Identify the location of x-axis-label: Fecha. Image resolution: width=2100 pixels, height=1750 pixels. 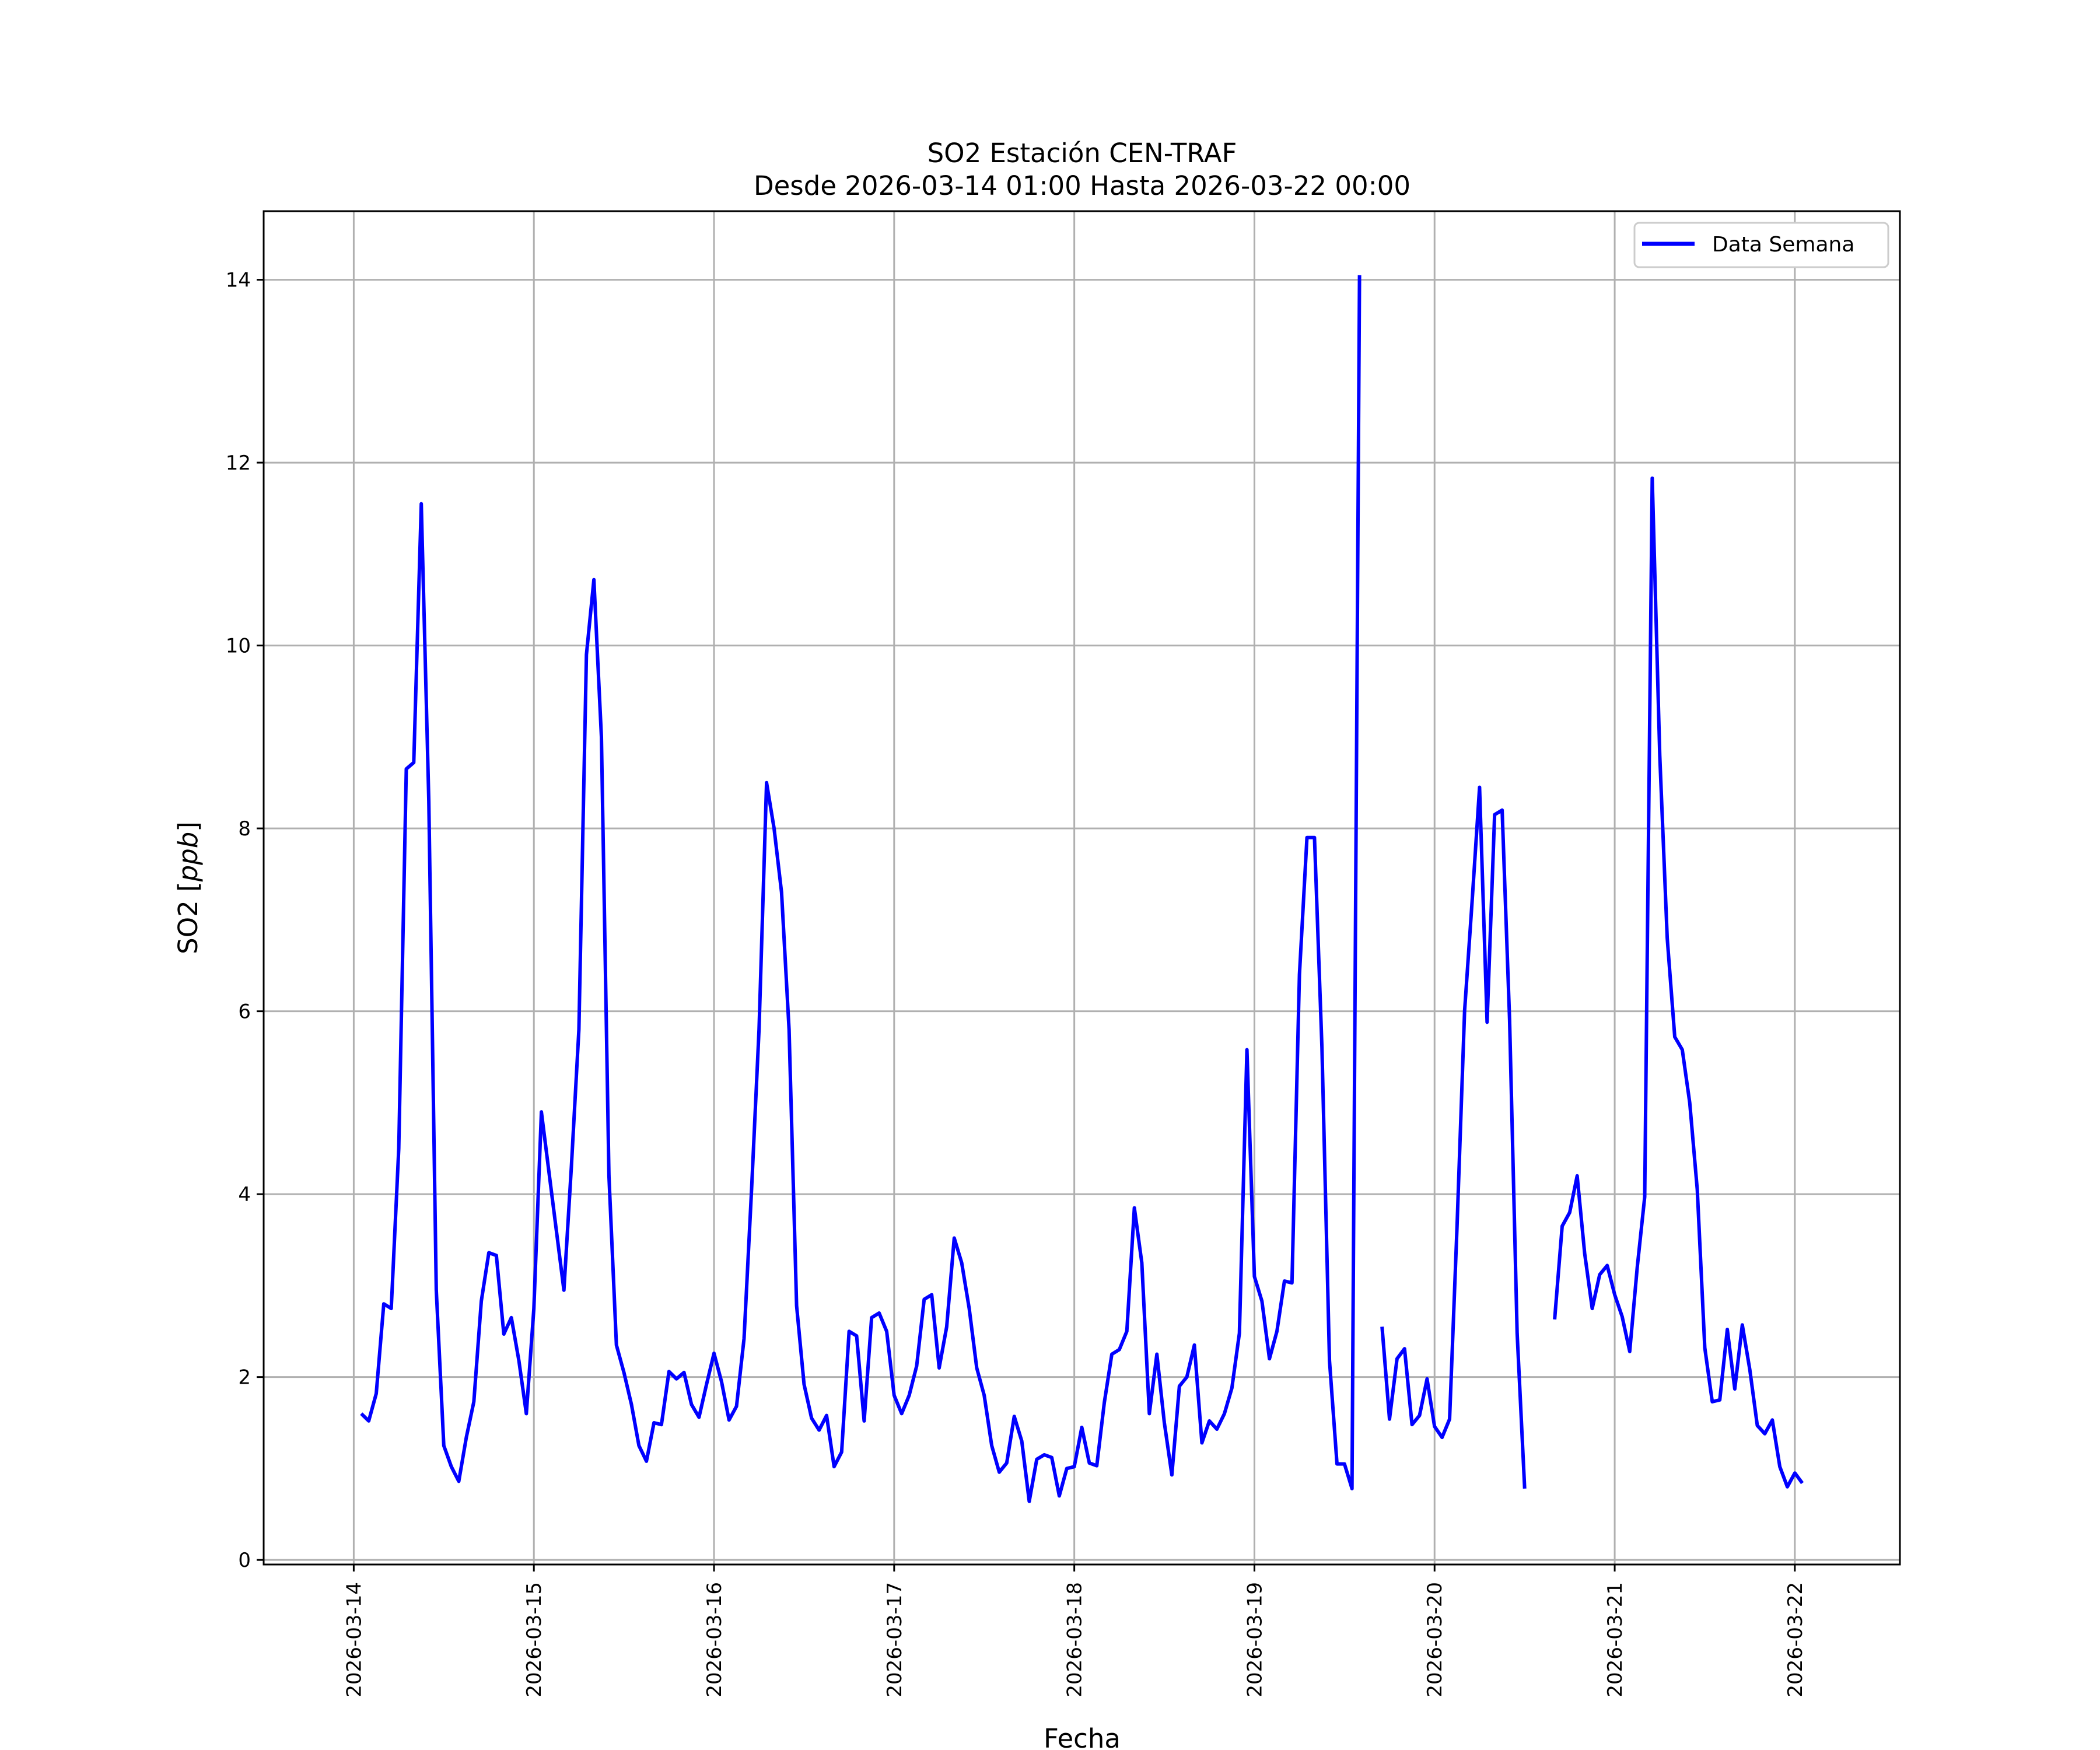
(1082, 1736).